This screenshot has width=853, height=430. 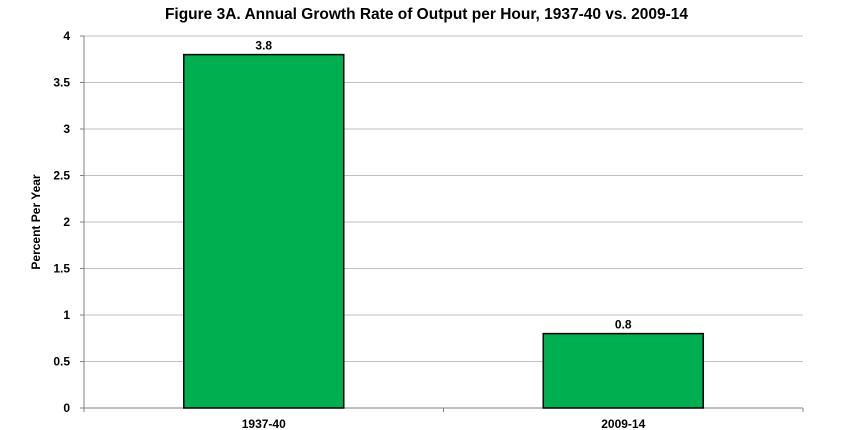 I want to click on y-tick-label: 0.5, so click(x=61, y=362).